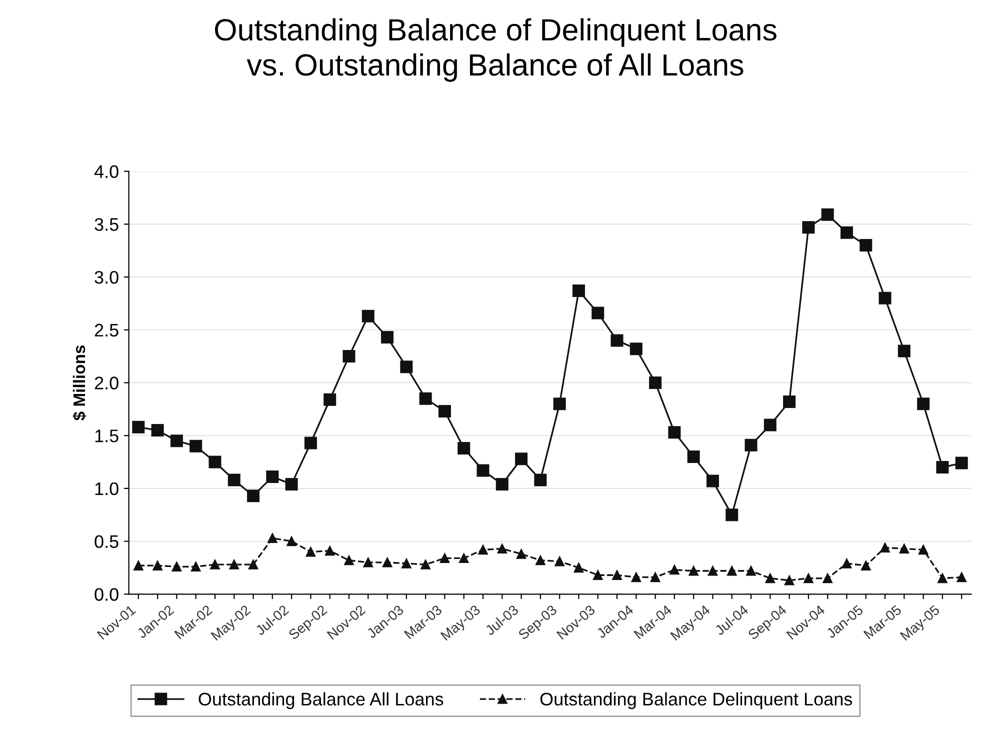 This screenshot has width=991, height=729. I want to click on y-tick-label: 3.0, so click(106, 277).